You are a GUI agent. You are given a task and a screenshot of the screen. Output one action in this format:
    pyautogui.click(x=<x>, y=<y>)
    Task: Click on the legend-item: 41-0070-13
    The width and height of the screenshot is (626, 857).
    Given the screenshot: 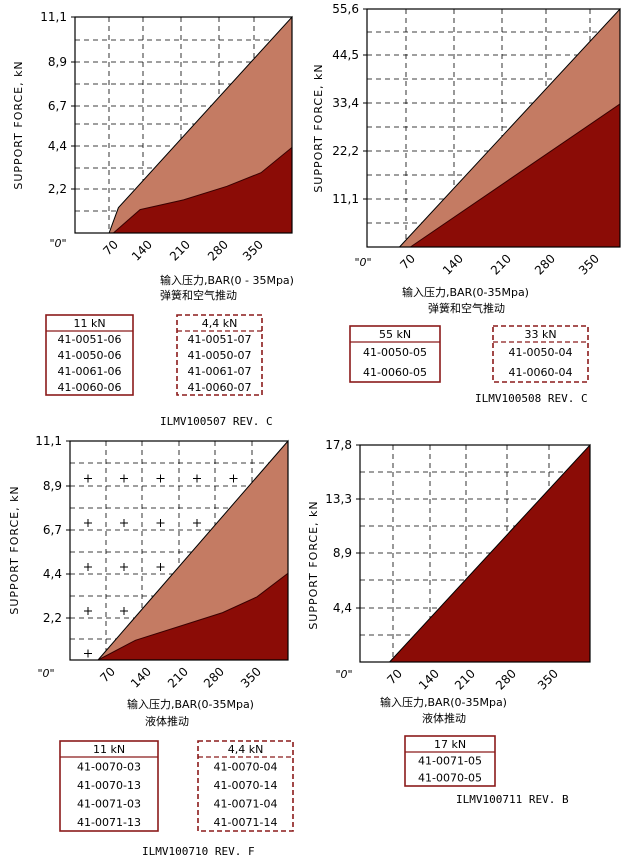 What is the action you would take?
    pyautogui.click(x=109, y=785)
    